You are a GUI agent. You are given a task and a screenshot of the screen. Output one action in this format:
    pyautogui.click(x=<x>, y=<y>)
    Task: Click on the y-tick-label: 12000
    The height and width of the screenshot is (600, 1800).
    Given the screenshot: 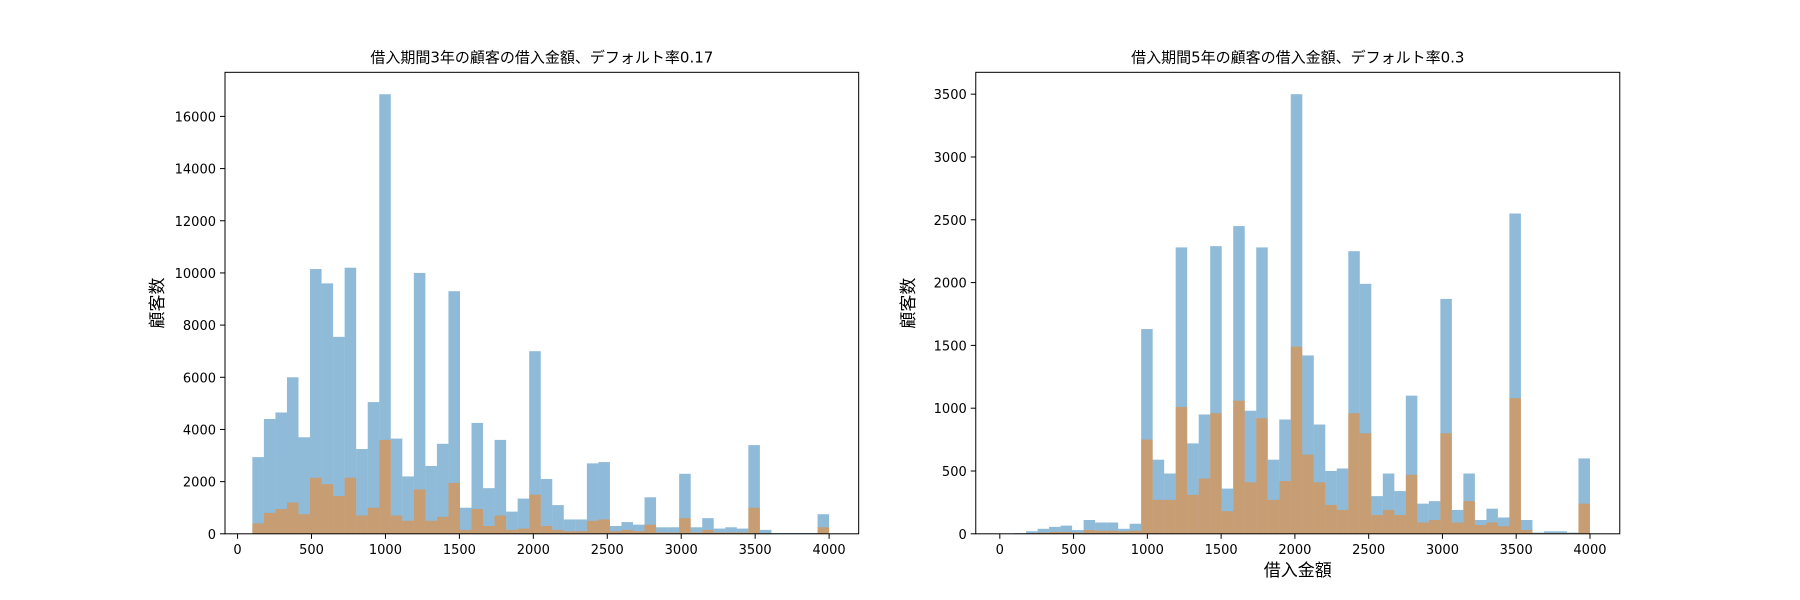 What is the action you would take?
    pyautogui.click(x=195, y=222)
    